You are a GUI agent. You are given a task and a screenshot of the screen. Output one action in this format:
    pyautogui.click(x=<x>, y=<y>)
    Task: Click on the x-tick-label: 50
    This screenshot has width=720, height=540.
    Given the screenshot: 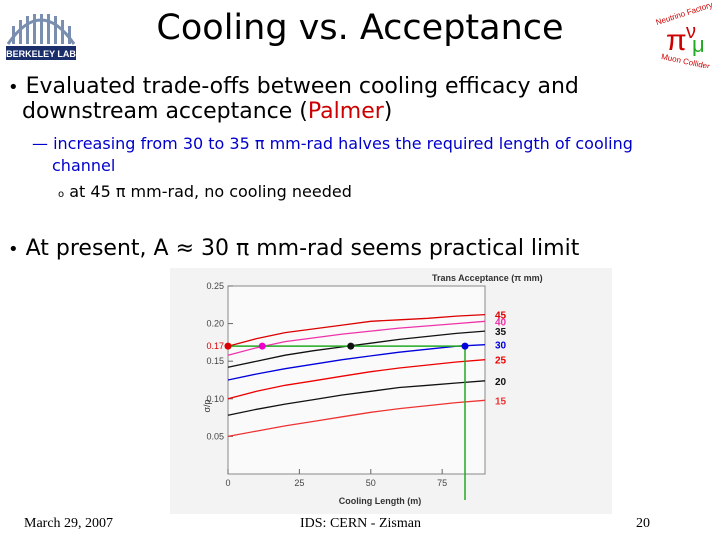 What is the action you would take?
    pyautogui.click(x=371, y=483)
    